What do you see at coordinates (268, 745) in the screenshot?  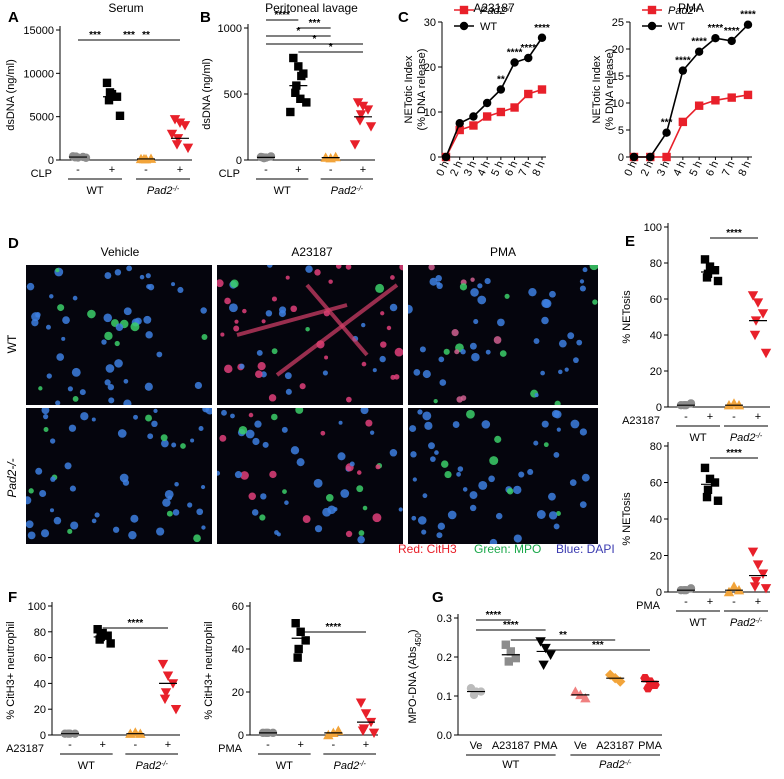 I see `cond-sign-F2: -` at bounding box center [268, 745].